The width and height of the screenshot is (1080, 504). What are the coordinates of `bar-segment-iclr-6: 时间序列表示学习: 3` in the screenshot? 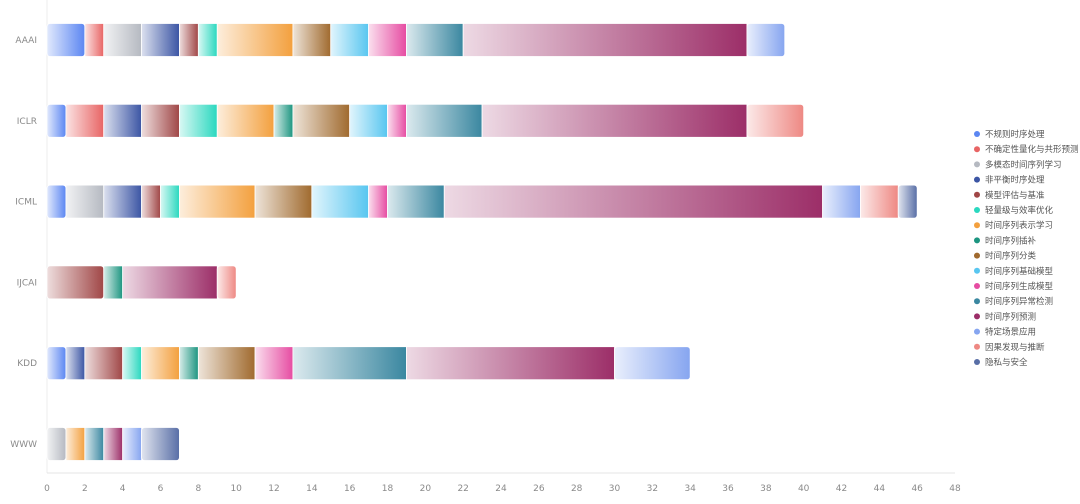 It's located at (245, 120).